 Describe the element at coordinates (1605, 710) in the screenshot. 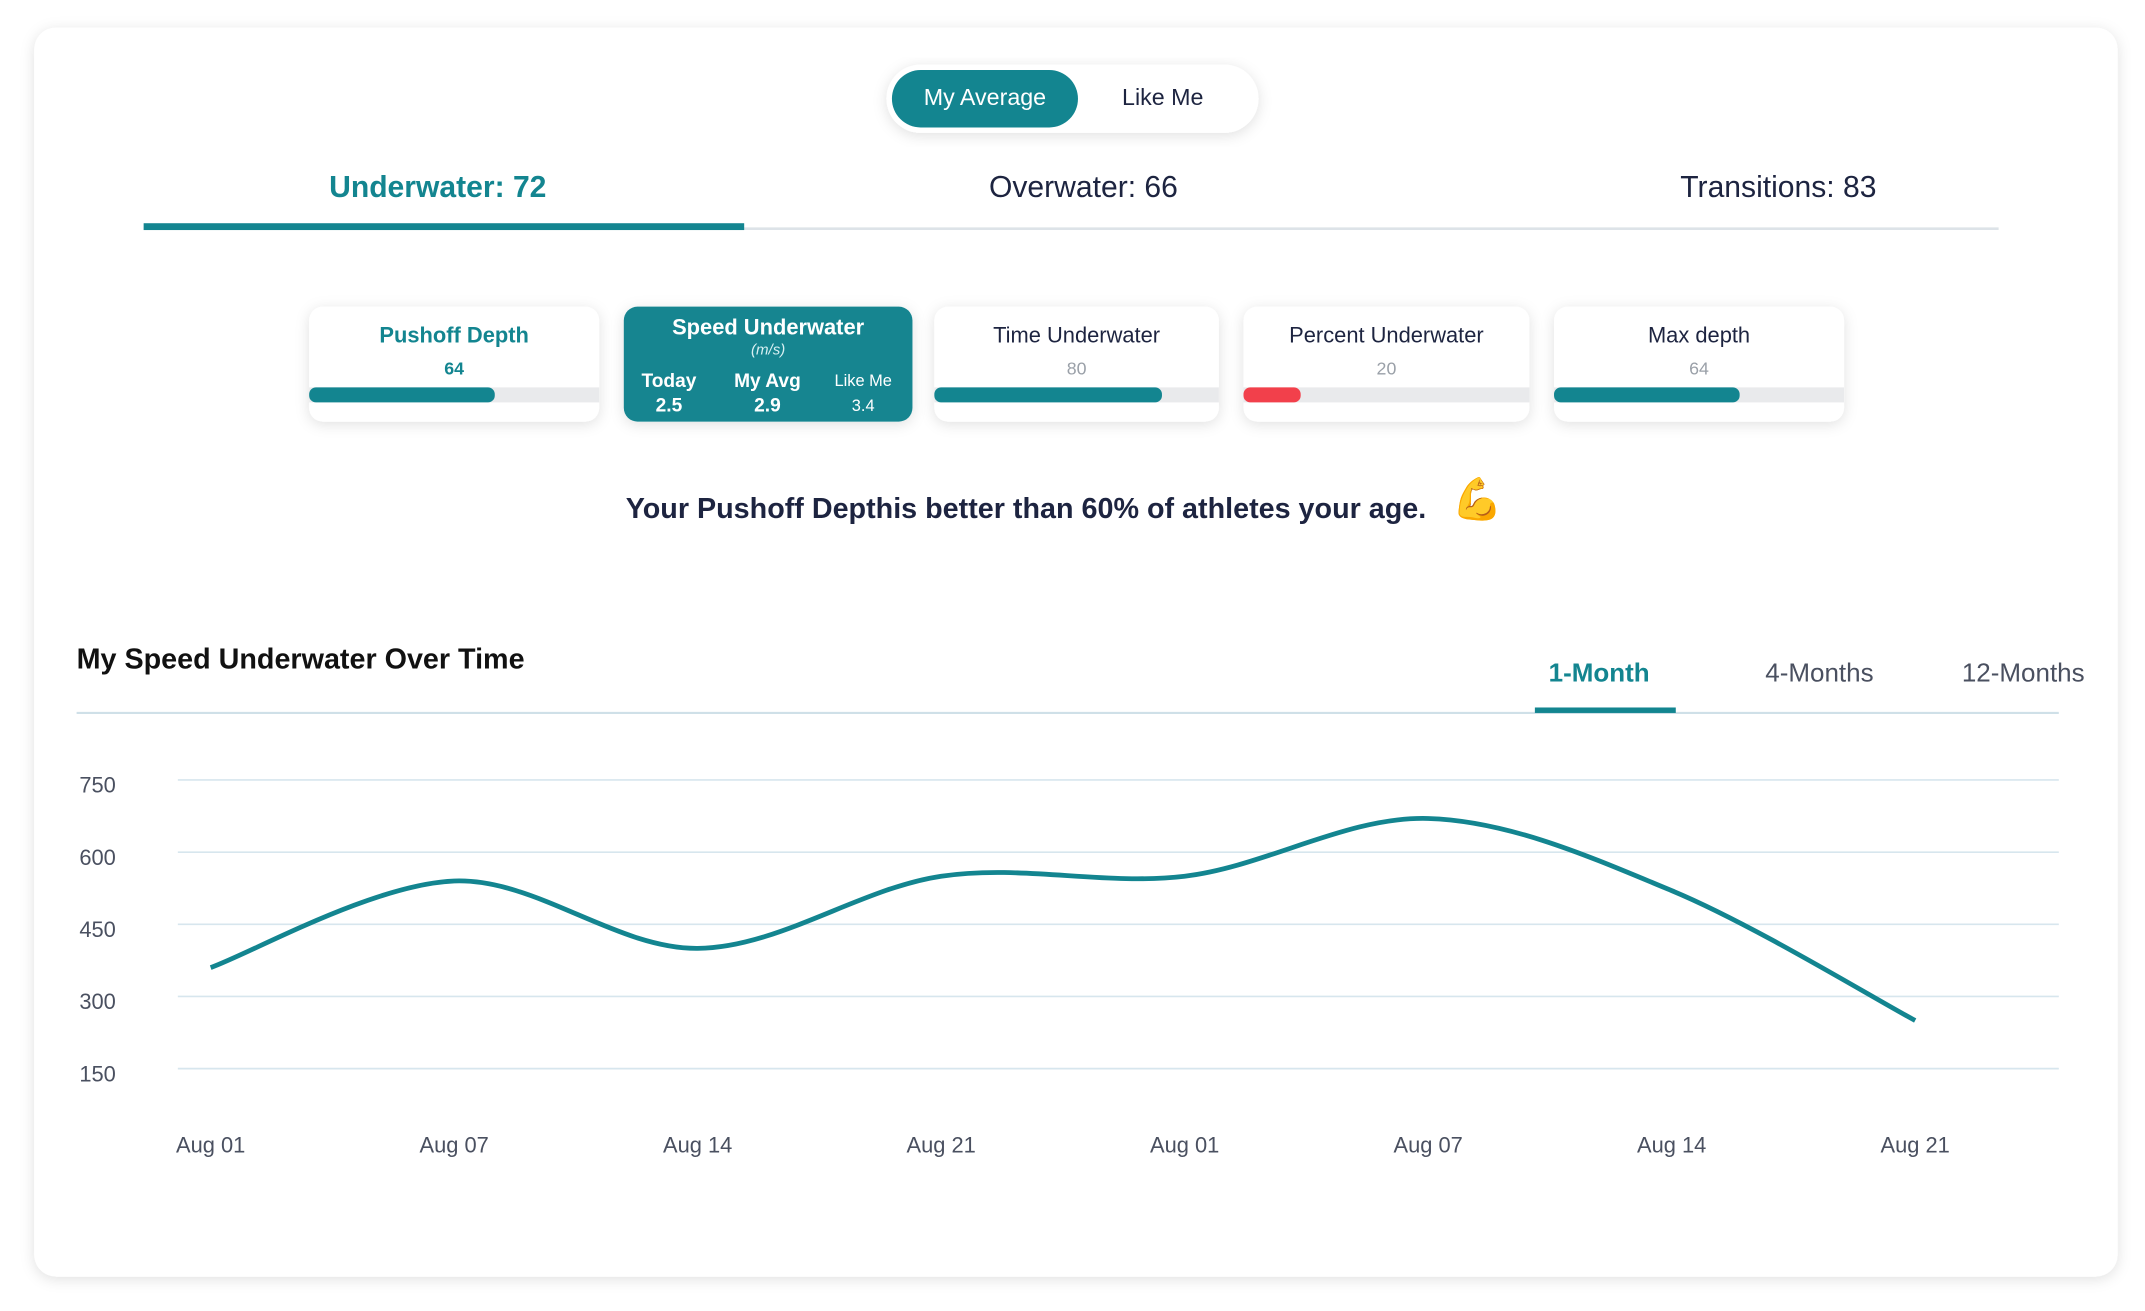

I see `range-underline` at that location.